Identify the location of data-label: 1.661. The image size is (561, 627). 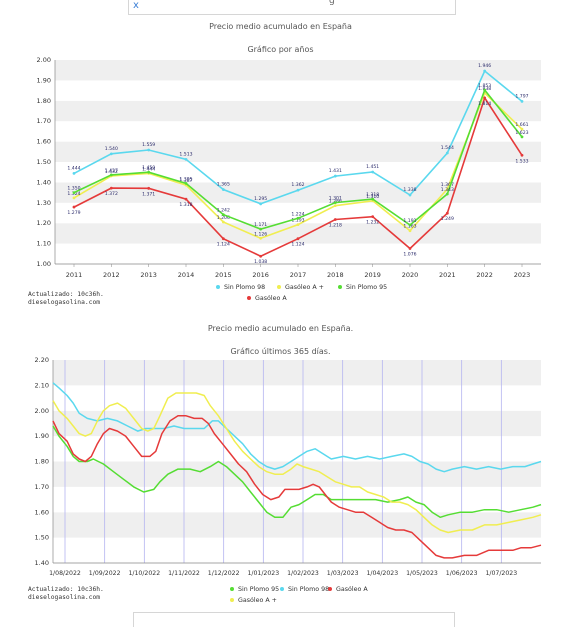
(521, 125).